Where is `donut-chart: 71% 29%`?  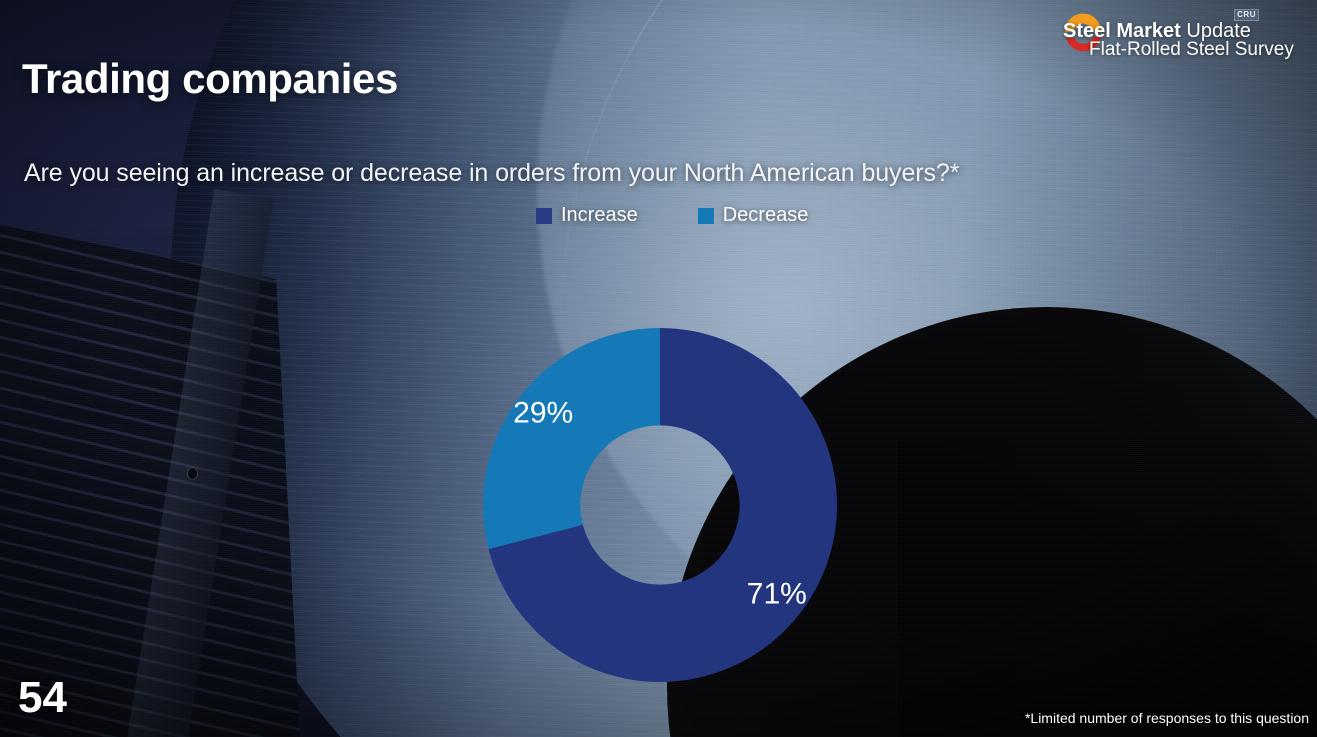 donut-chart: 71% 29% is located at coordinates (660, 505).